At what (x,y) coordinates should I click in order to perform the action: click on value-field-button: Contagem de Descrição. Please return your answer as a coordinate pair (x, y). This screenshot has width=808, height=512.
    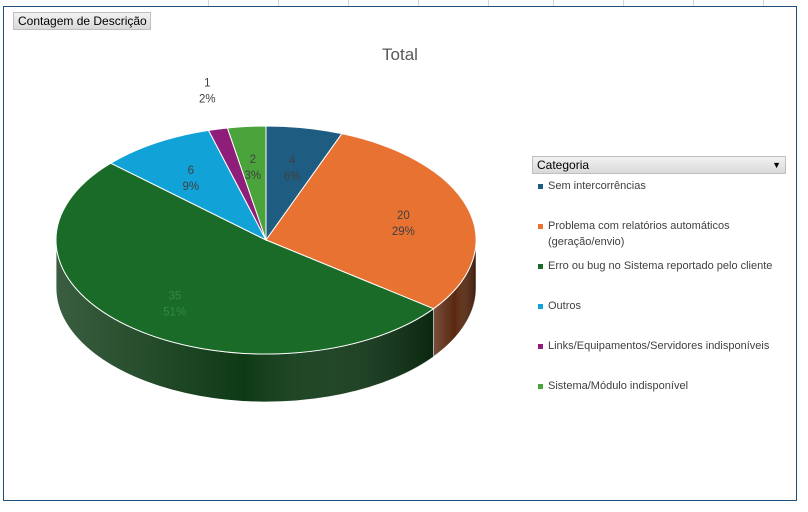
    Looking at the image, I should click on (82, 21).